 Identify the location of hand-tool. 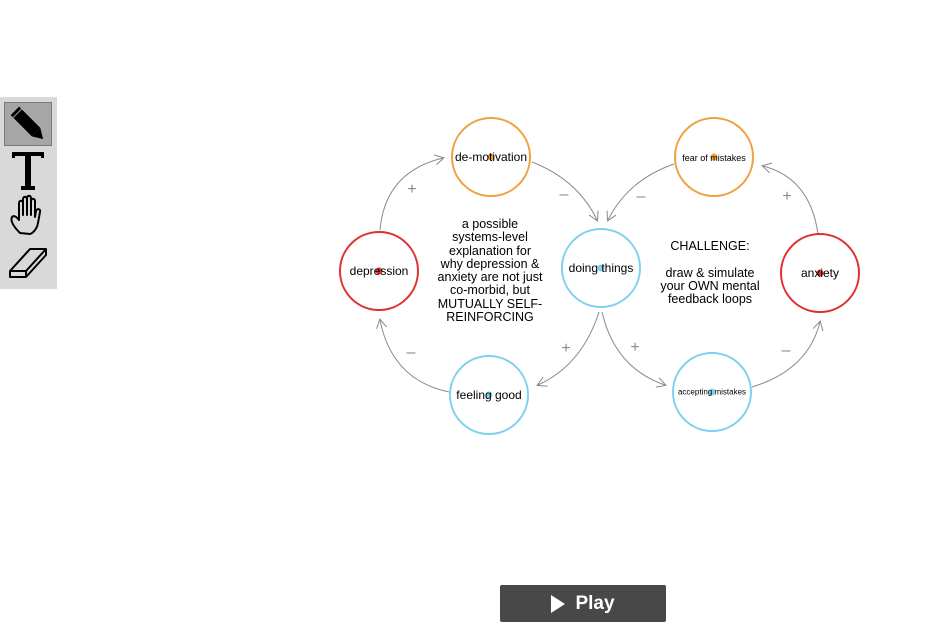
(28, 215).